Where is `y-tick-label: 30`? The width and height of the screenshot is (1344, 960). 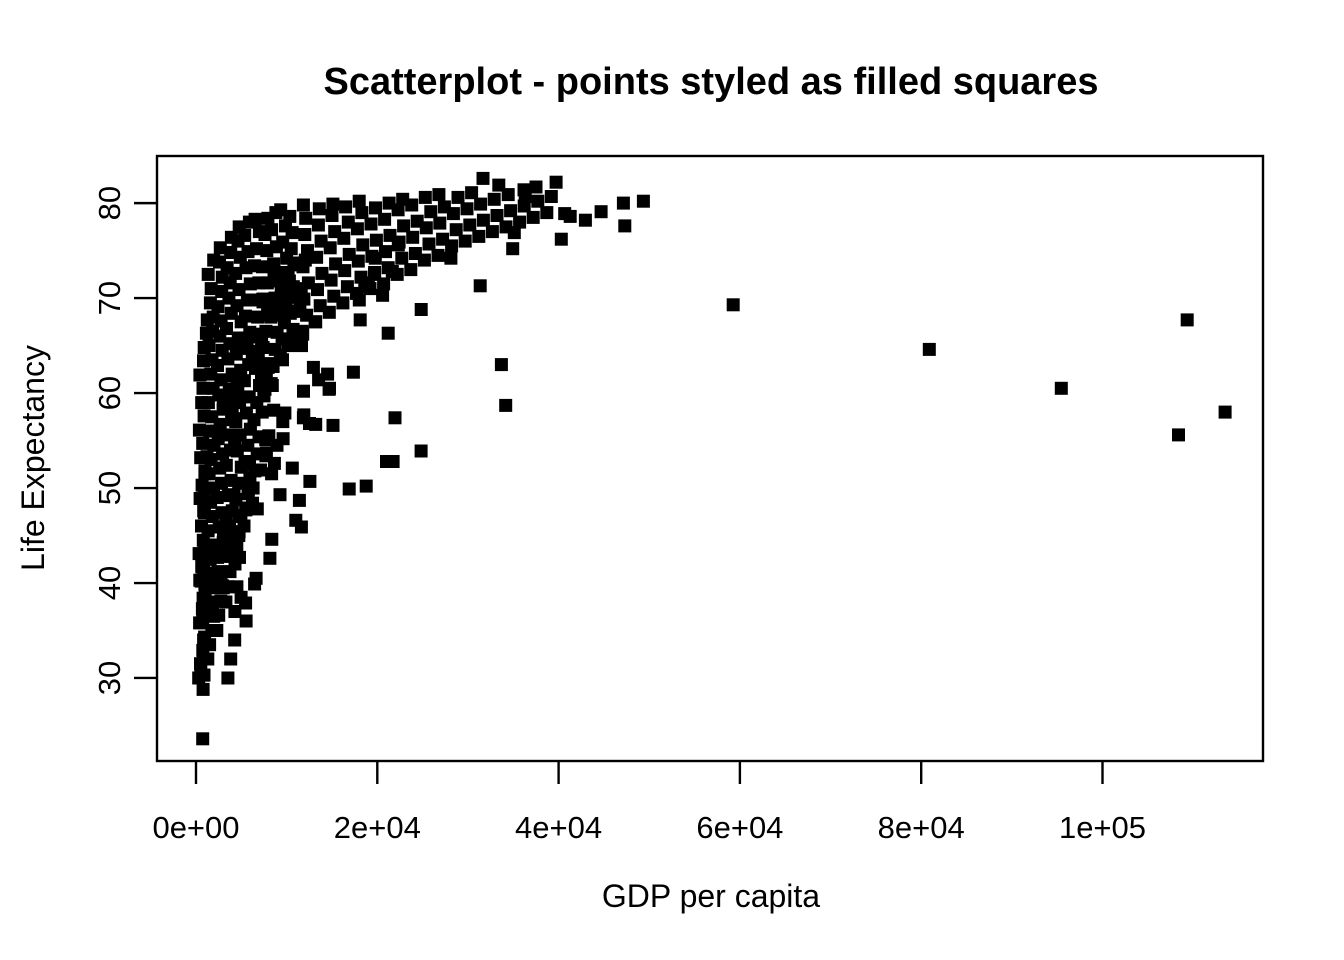
y-tick-label: 30 is located at coordinates (109, 678).